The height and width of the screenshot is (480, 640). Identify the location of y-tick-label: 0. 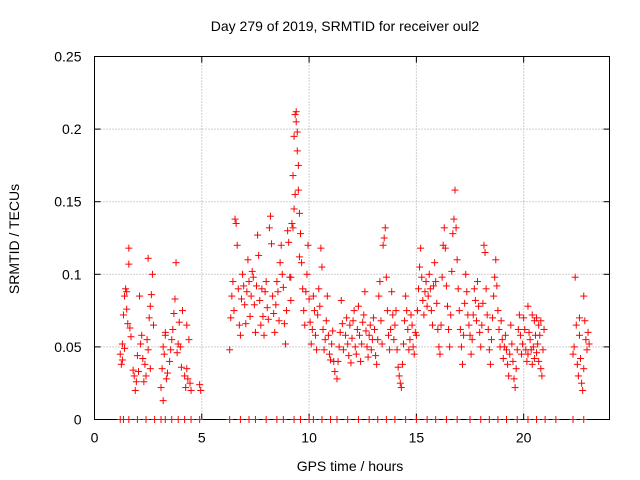
(78, 420).